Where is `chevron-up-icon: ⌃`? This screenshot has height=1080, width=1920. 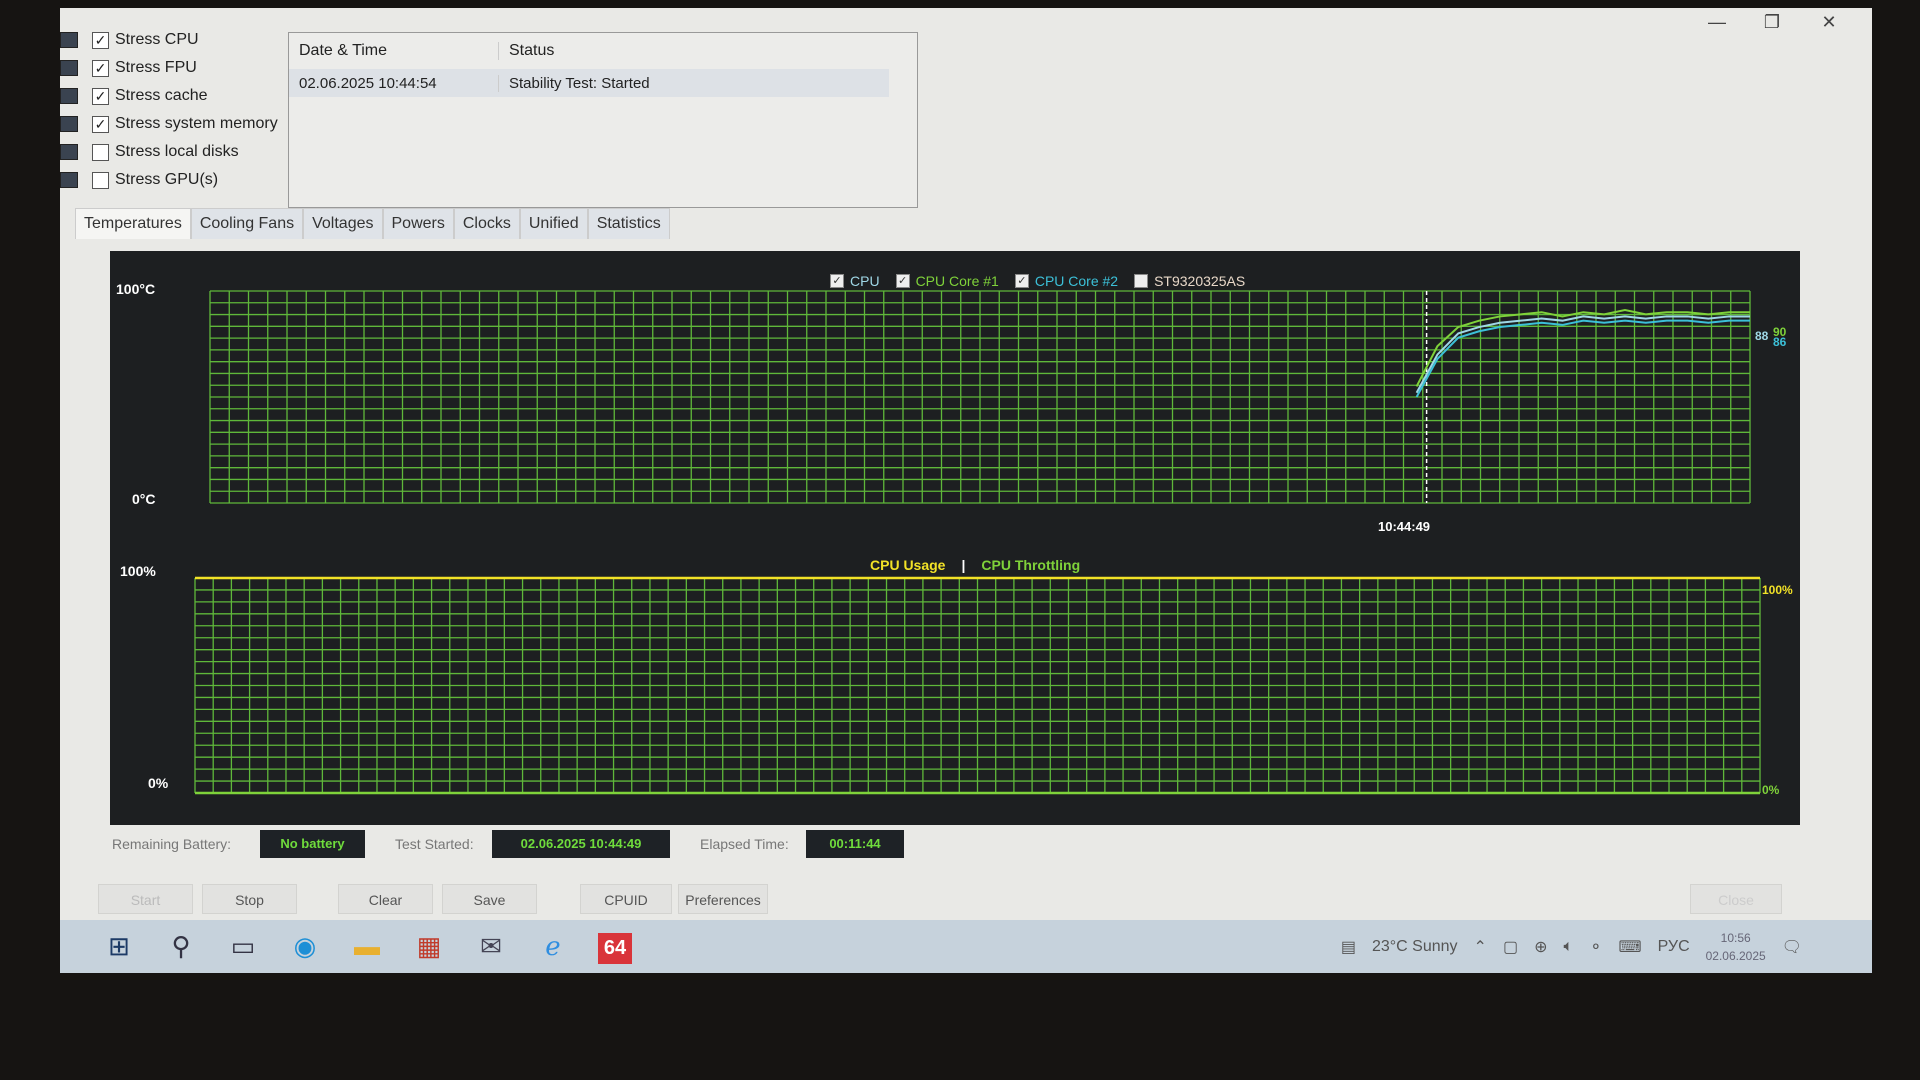 chevron-up-icon: ⌃ is located at coordinates (1480, 947).